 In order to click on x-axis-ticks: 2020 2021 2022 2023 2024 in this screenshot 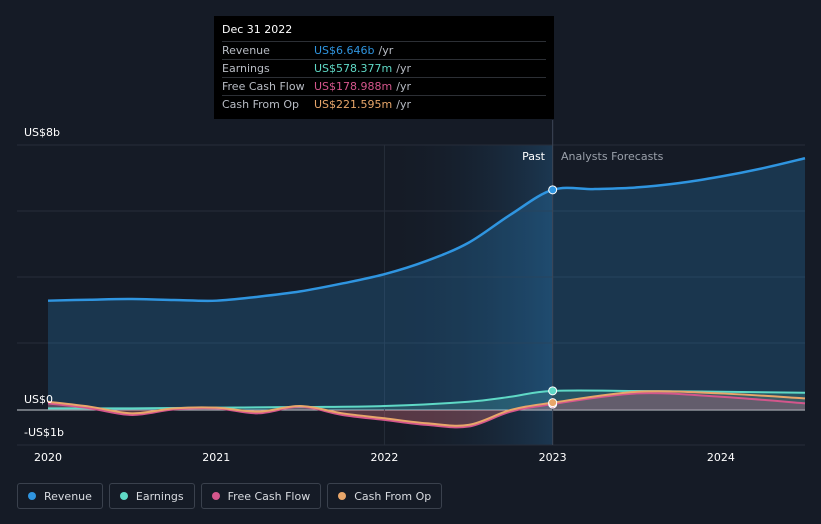, I will do `click(384, 457)`.